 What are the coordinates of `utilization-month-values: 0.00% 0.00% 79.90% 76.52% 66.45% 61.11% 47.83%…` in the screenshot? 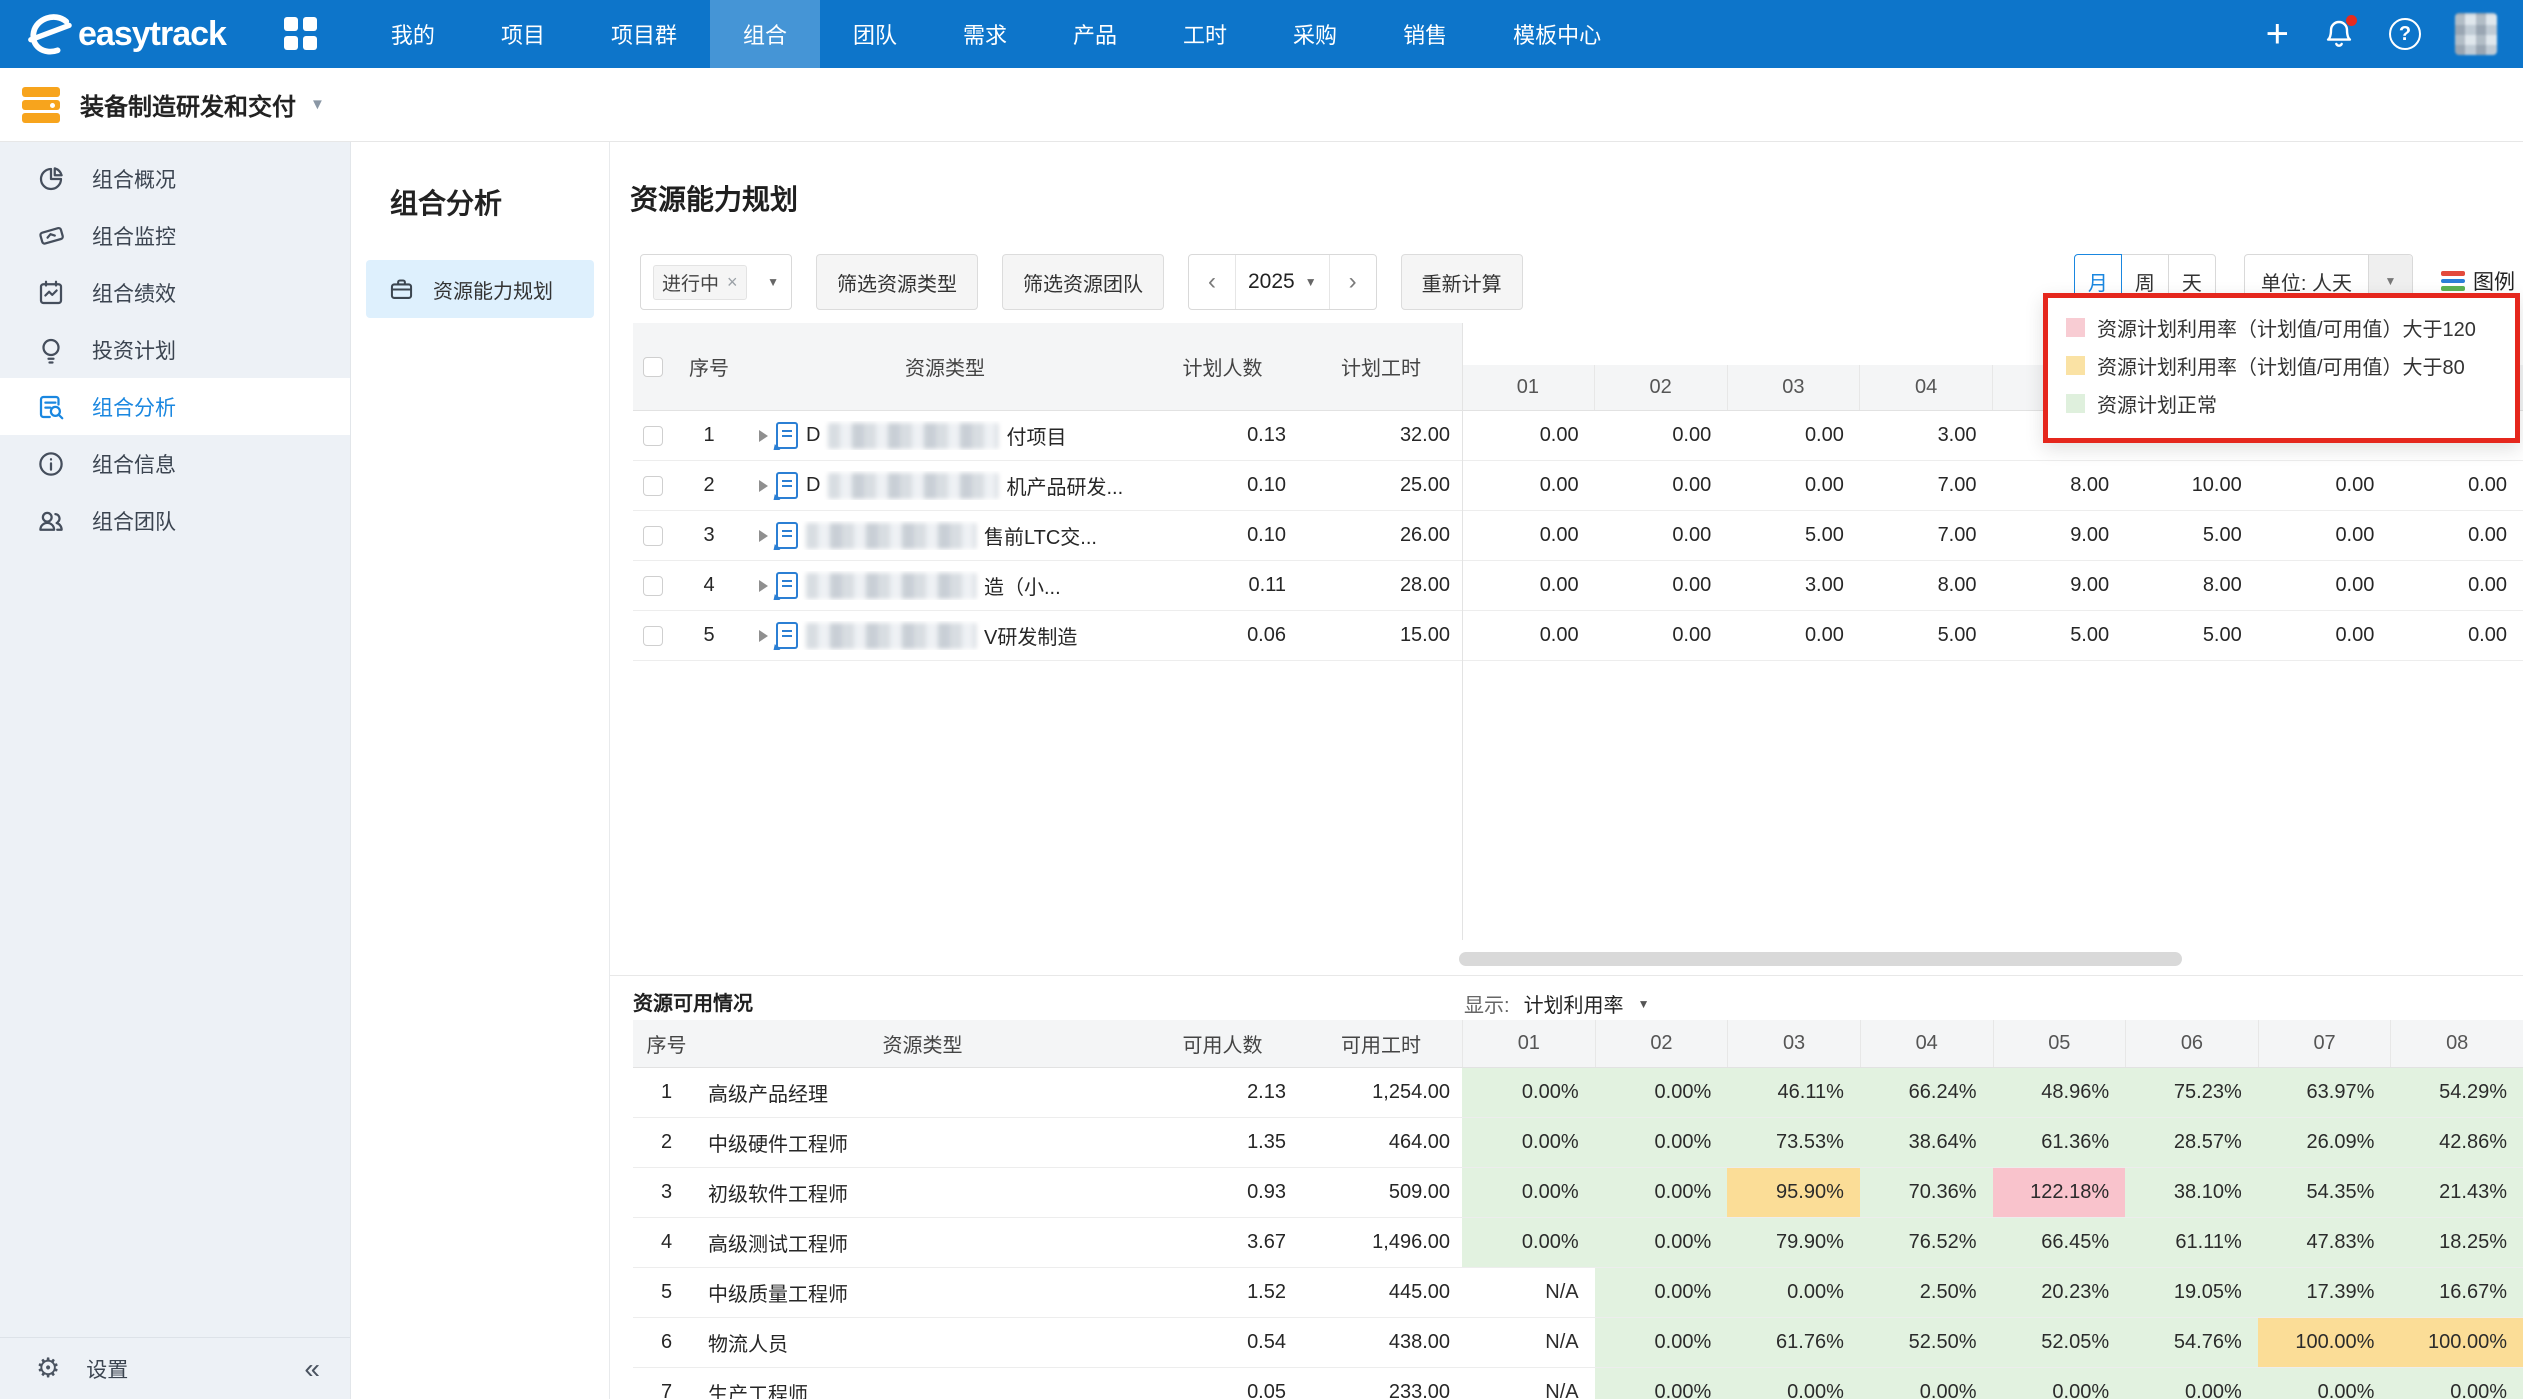 It's located at (1992, 1242).